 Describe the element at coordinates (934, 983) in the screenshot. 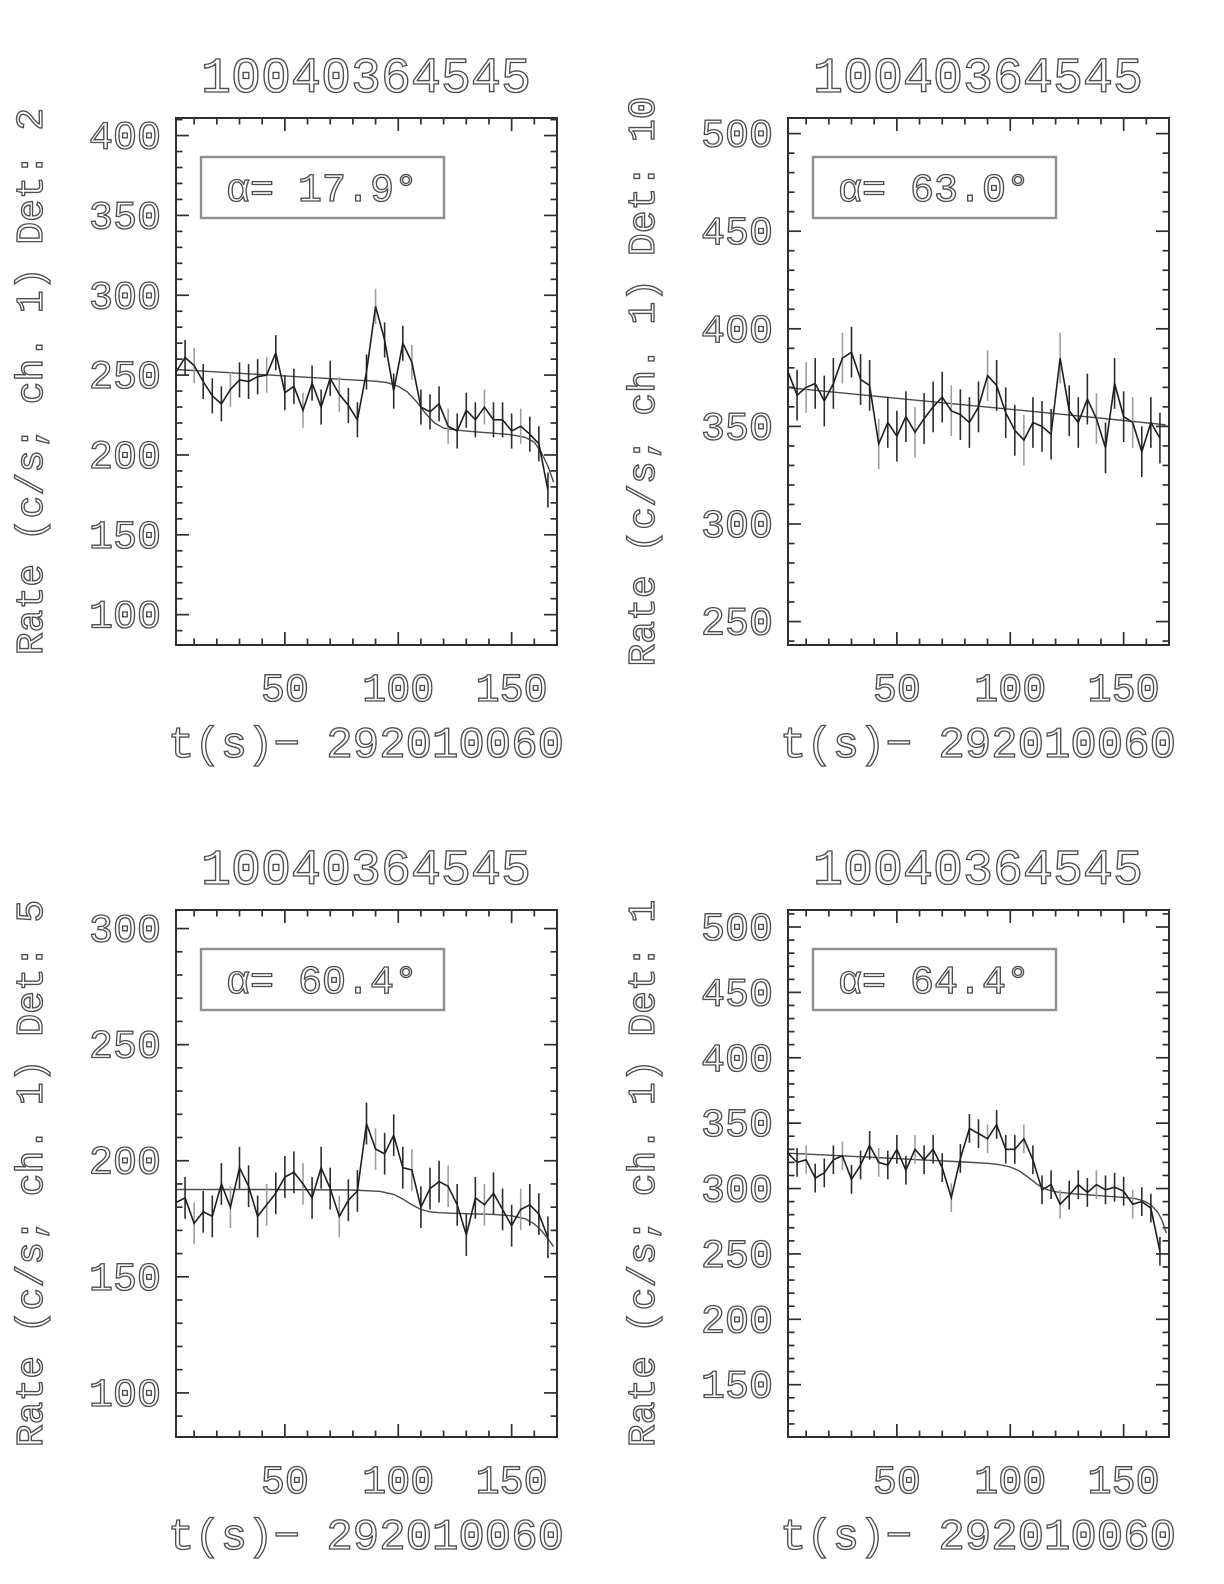

I see `alpha-annotation: α= 64.4°` at that location.